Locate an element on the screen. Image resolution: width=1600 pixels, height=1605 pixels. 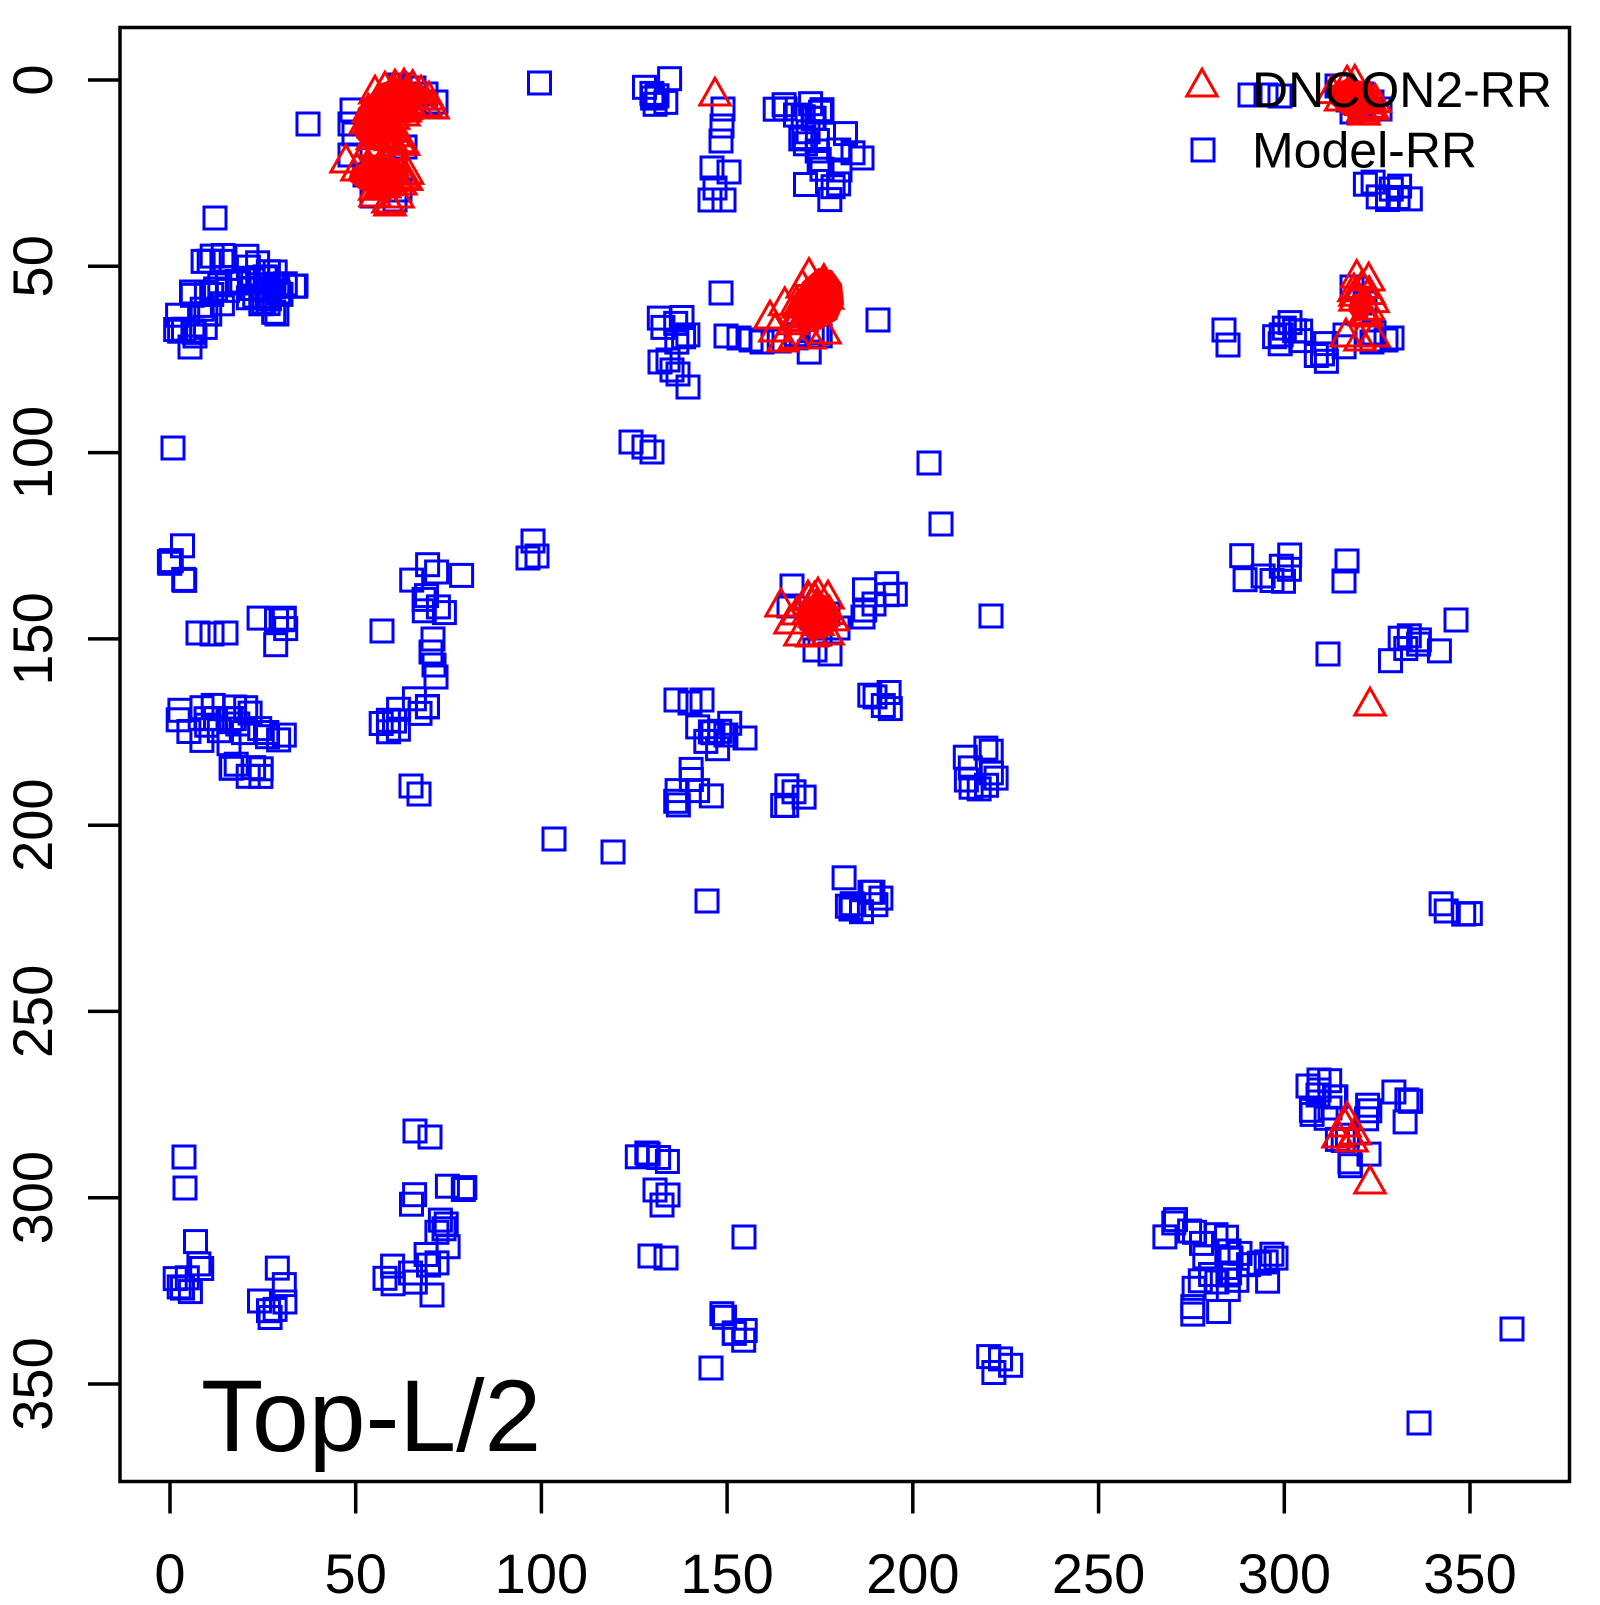
svg-text: DNCON2-RR is located at coordinates (1402, 90).